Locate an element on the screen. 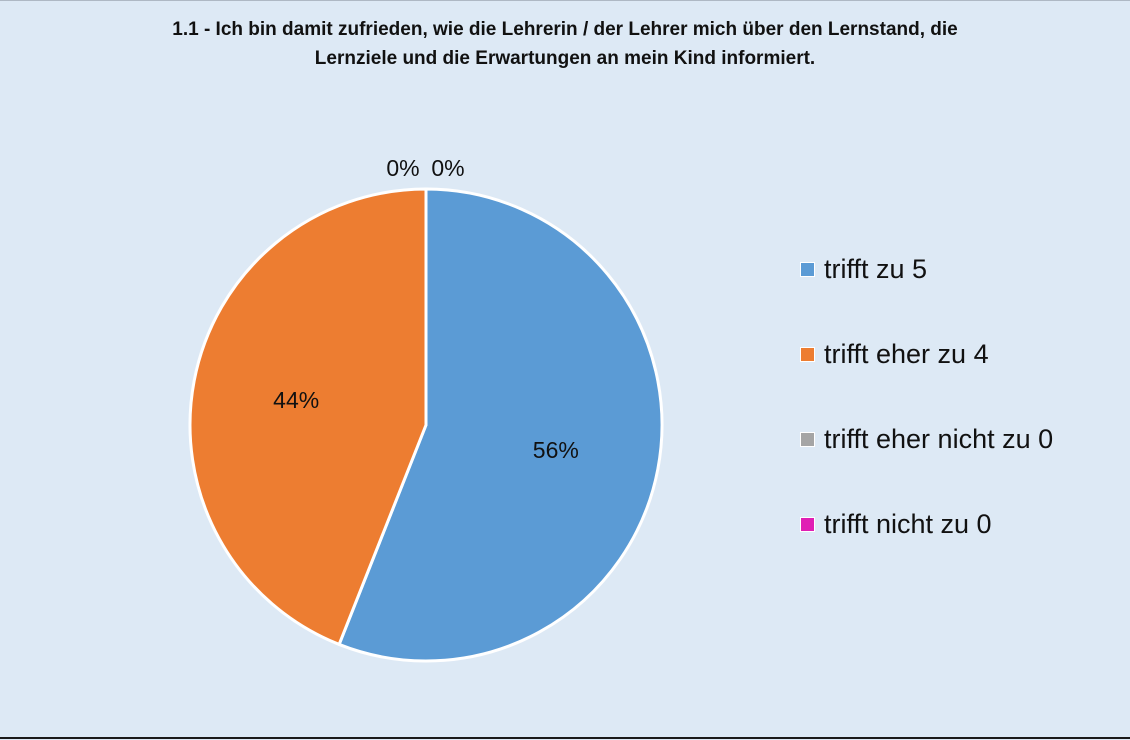 The image size is (1130, 740). data-label: 44% is located at coordinates (296, 400).